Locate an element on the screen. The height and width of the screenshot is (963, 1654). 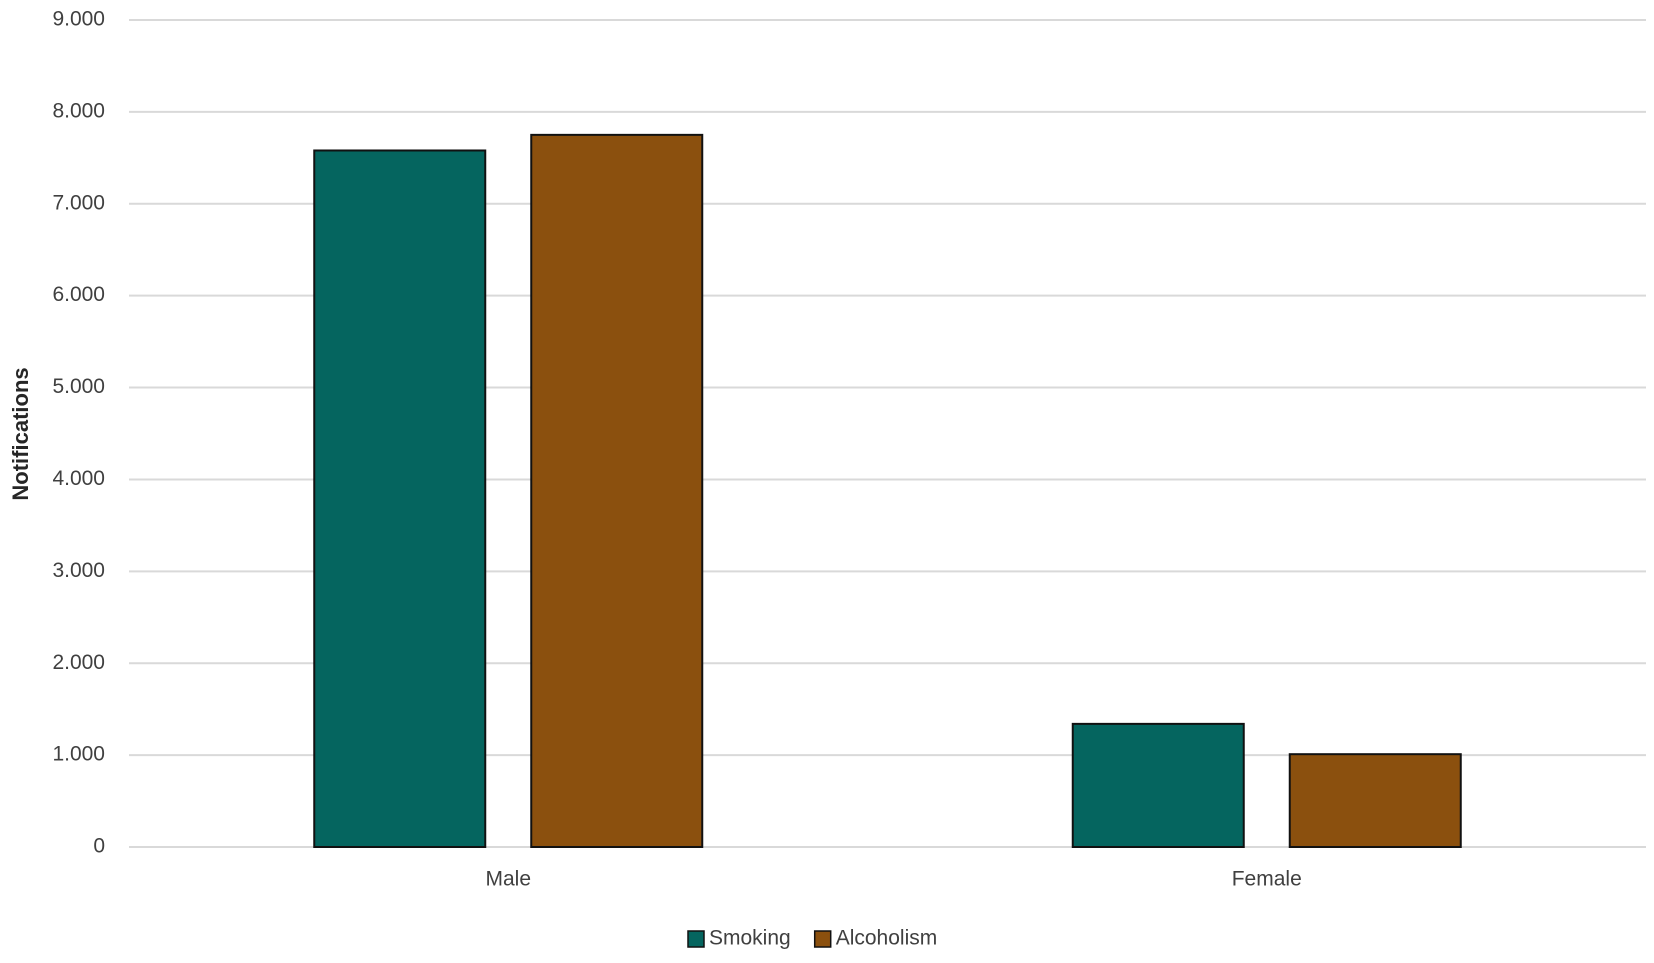
y-tick-label: 4.000 is located at coordinates (78, 478).